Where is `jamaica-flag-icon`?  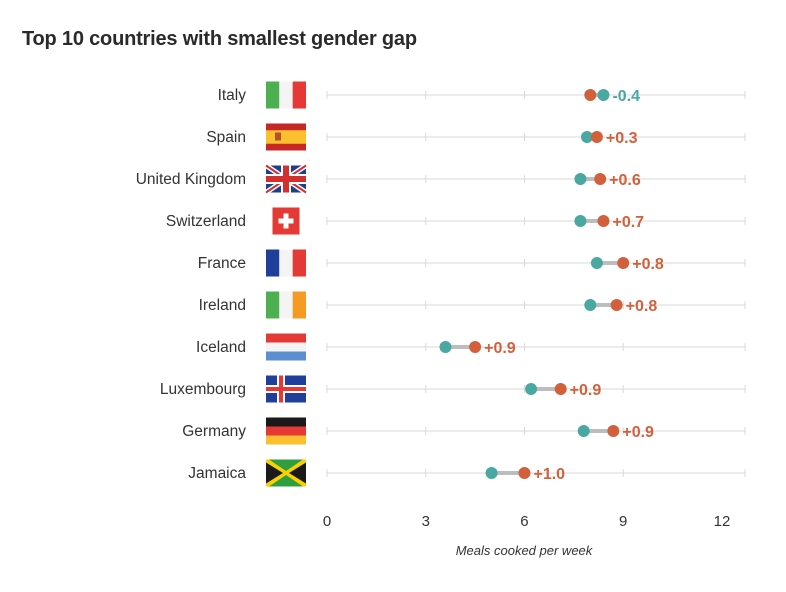
jamaica-flag-icon is located at coordinates (286, 473).